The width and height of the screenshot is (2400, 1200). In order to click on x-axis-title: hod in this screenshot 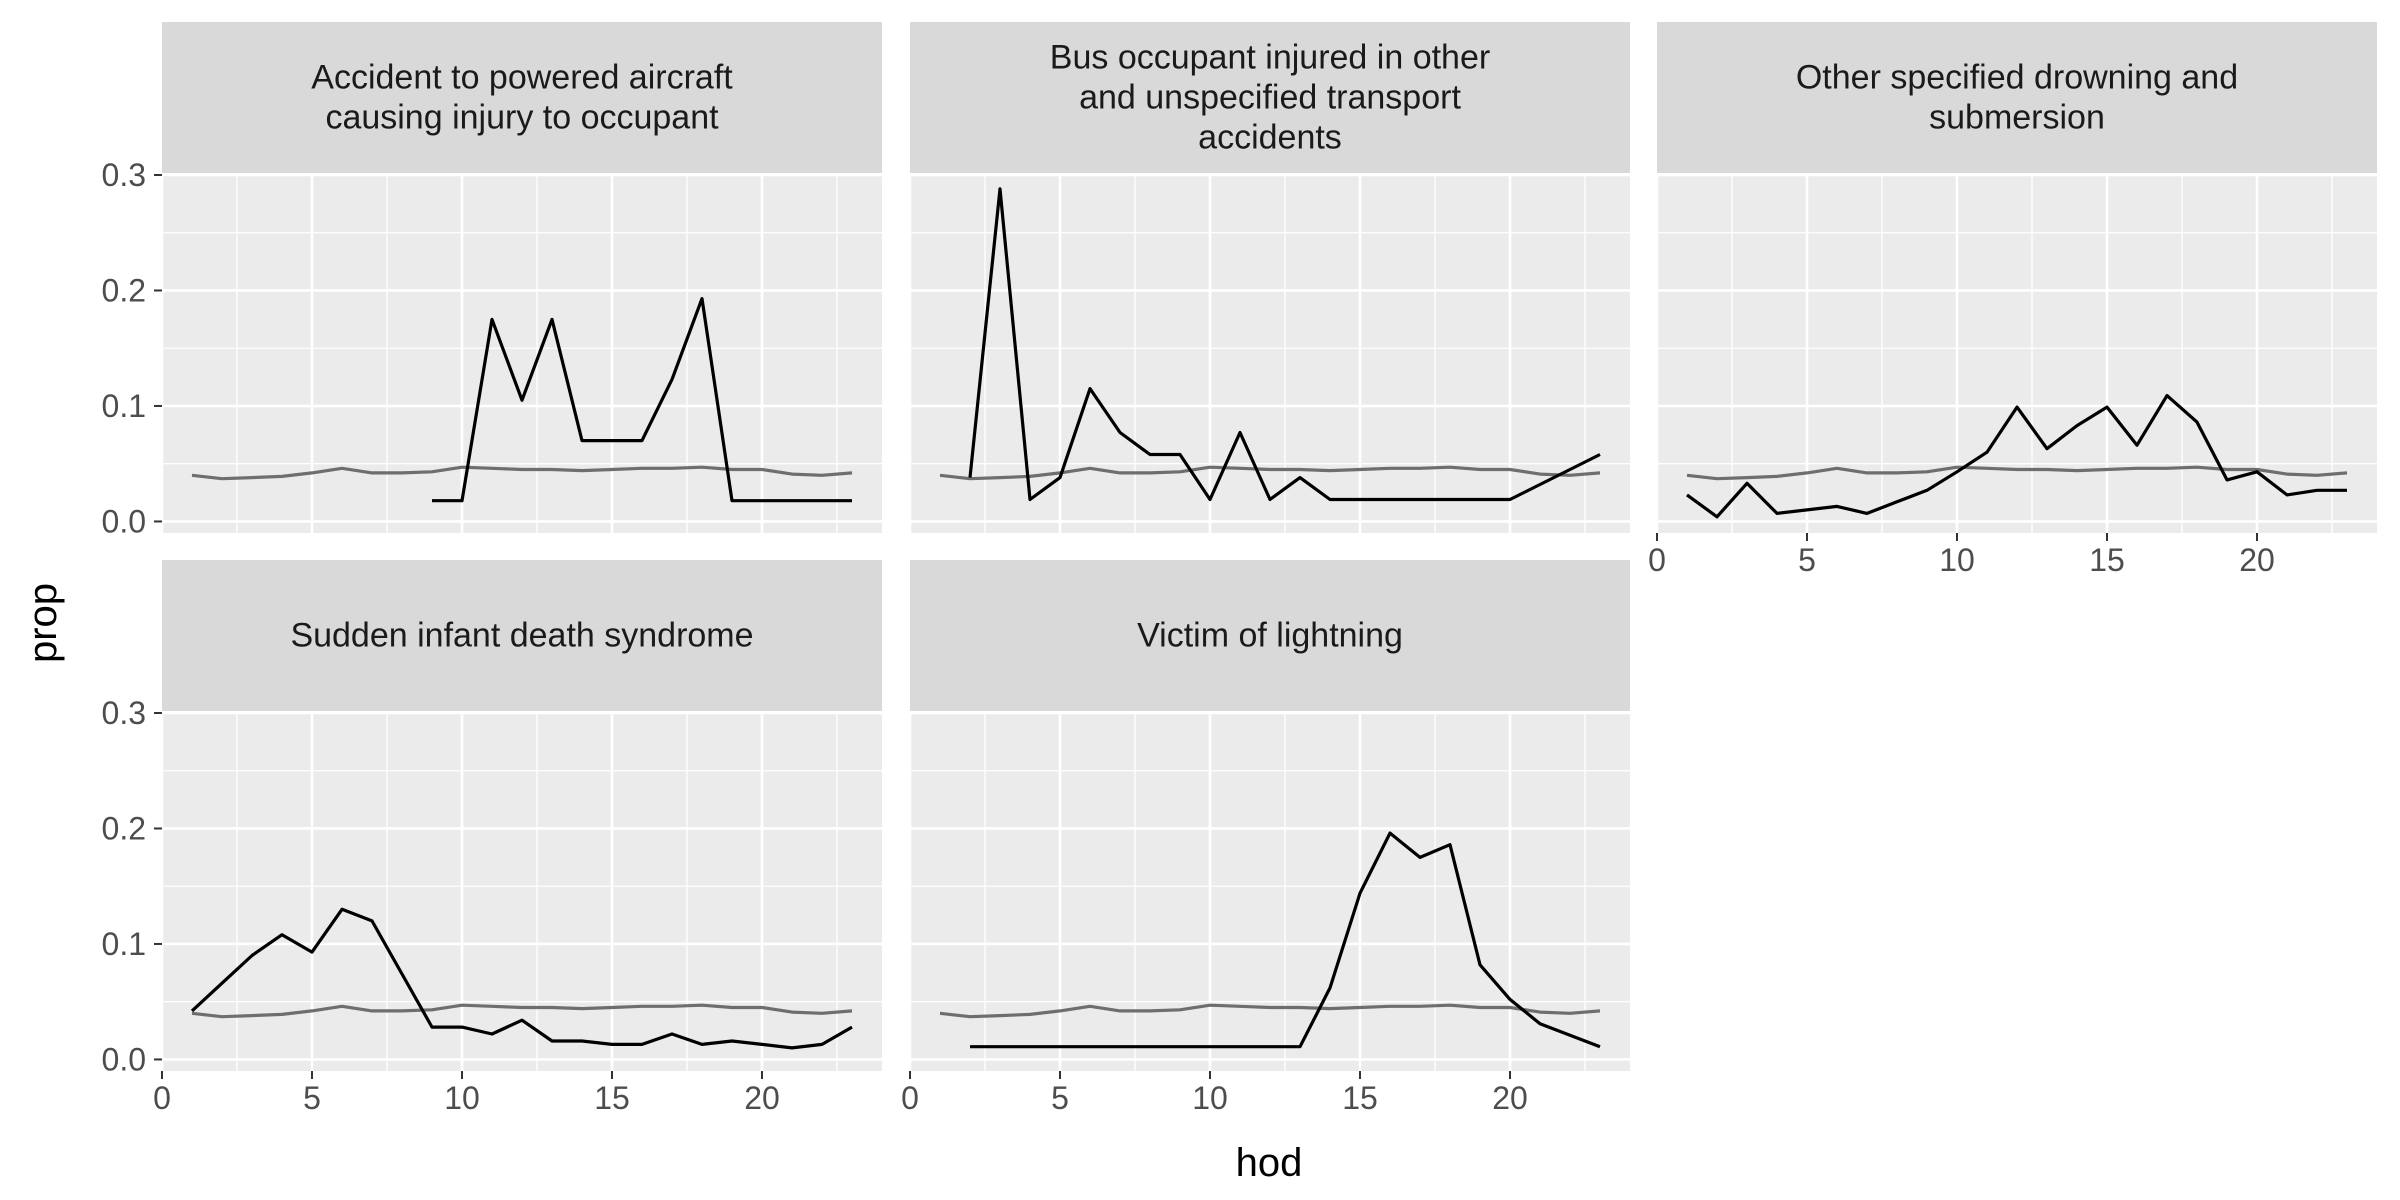, I will do `click(1269, 1163)`.